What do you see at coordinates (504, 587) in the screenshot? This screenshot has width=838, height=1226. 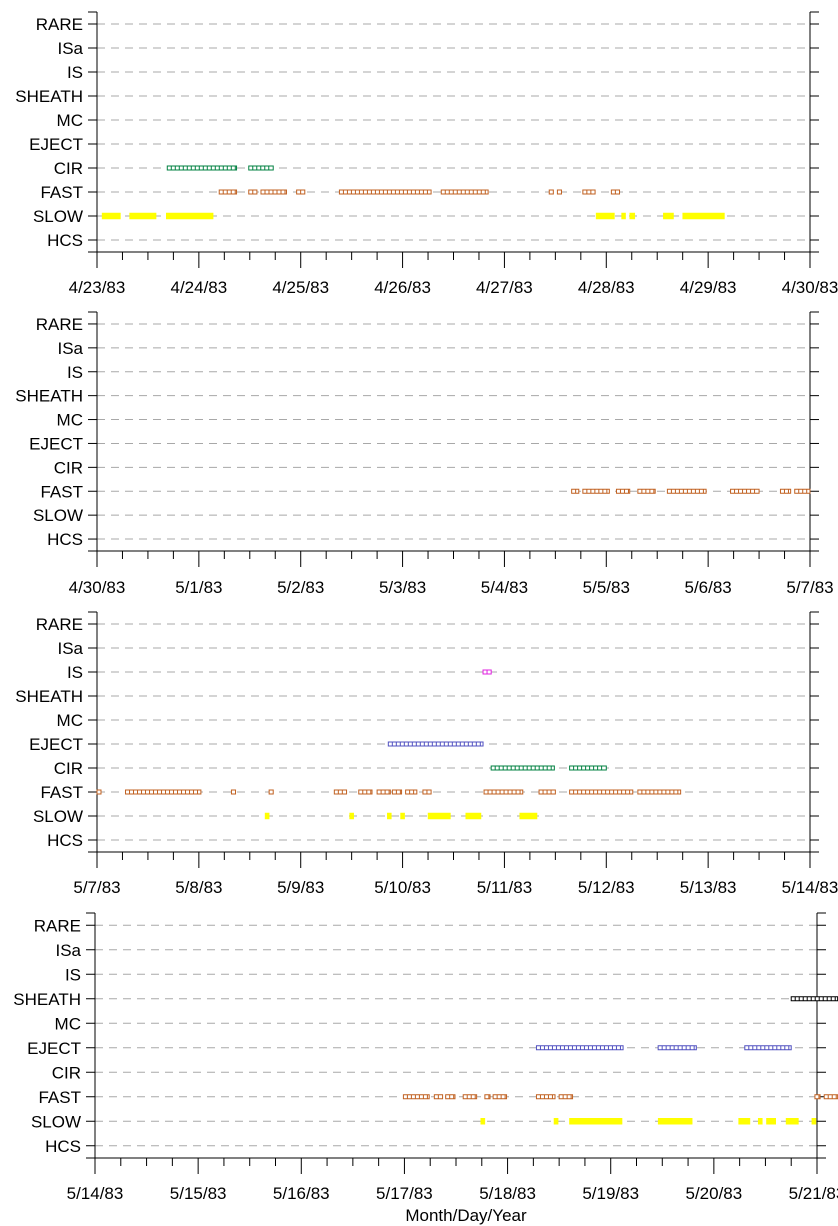 I see `x-tick-label: 5/4/83` at bounding box center [504, 587].